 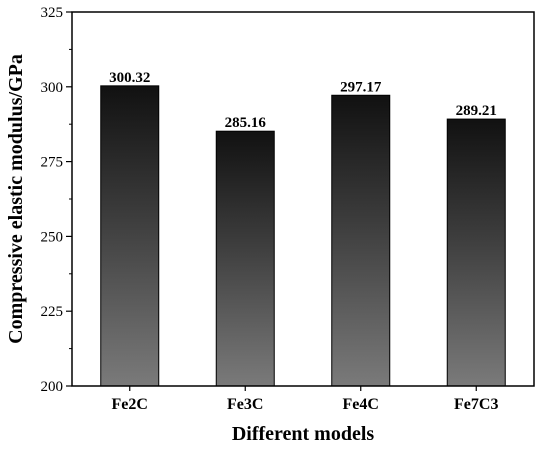 What do you see at coordinates (476, 404) in the screenshot?
I see `x-tick-label-fe7c3: Fe7C3` at bounding box center [476, 404].